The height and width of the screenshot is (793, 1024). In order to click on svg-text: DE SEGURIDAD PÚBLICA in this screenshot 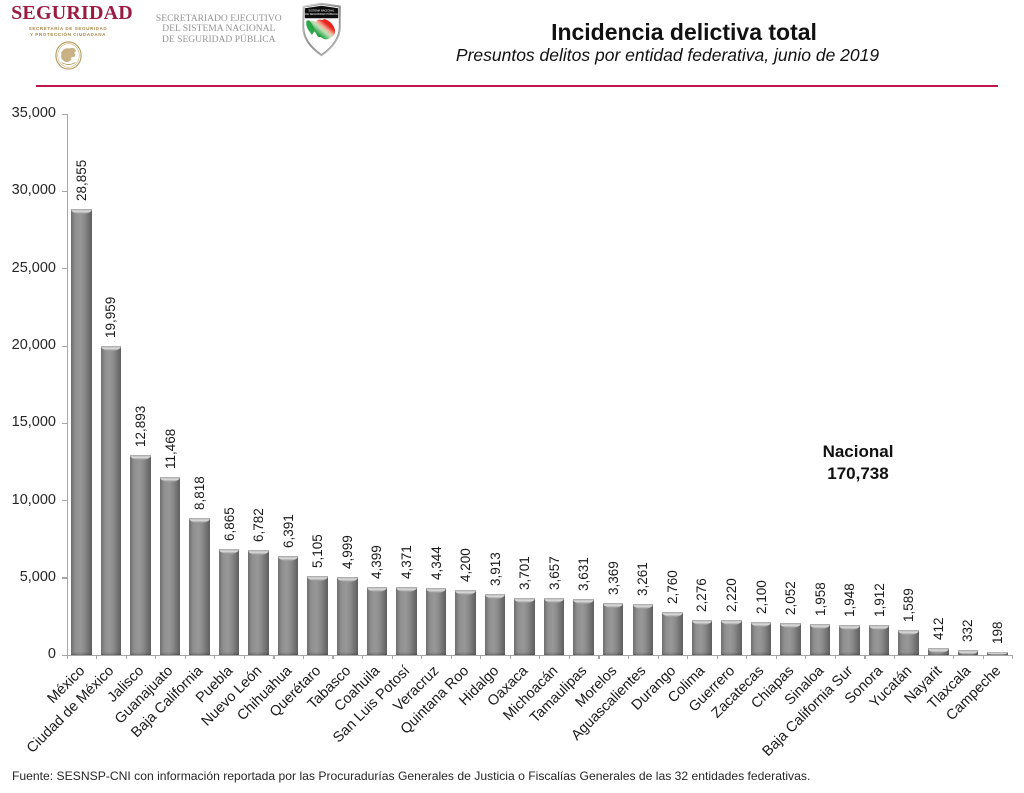, I will do `click(321, 14)`.